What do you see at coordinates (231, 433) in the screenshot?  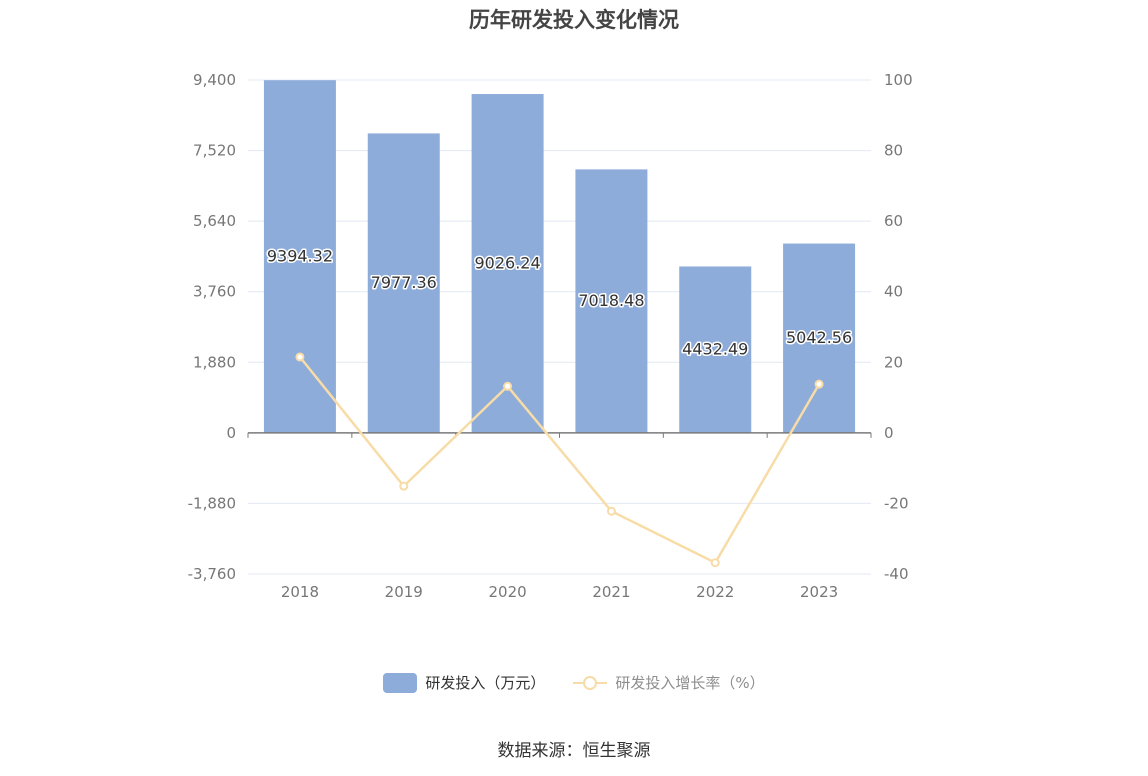 I see `y-left-tick-label: 0` at bounding box center [231, 433].